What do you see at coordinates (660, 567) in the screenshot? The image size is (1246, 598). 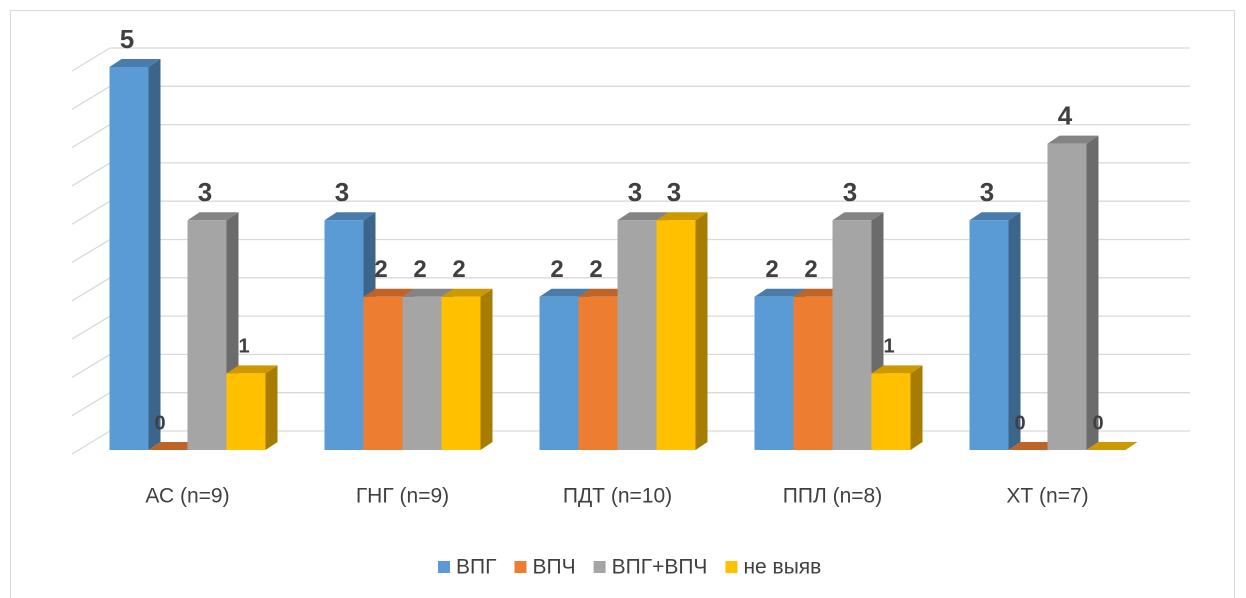 I see `legend-label: ВПГ+ВПЧ` at bounding box center [660, 567].